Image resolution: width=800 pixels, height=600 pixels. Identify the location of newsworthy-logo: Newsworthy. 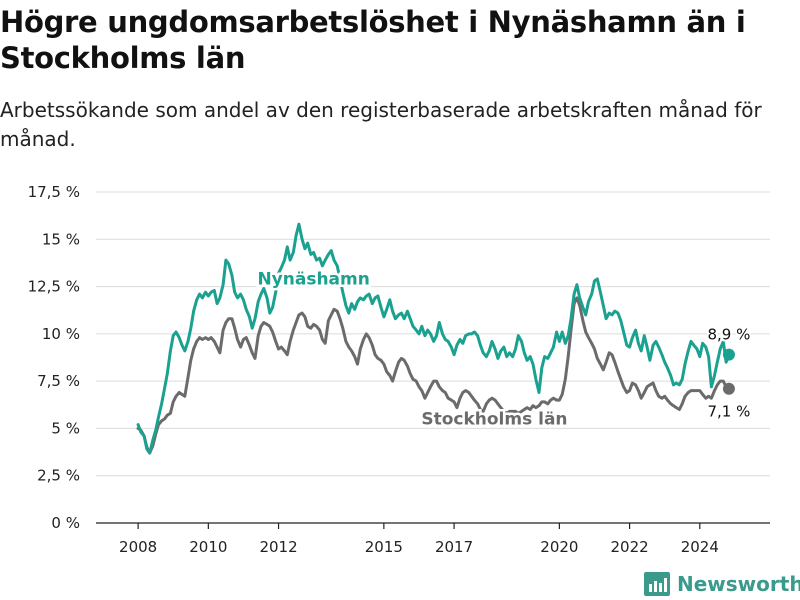
(722, 584).